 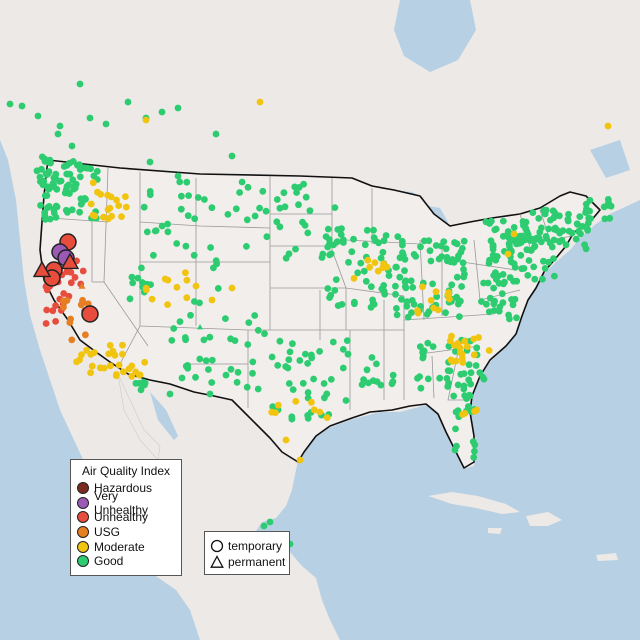 I want to click on monitor-site-permanent-unhealthy, so click(x=70, y=261).